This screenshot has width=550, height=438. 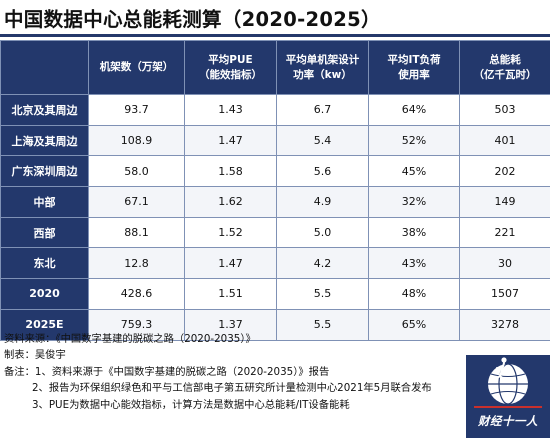 I want to click on cell-pue: 1.43, so click(x=230, y=110).